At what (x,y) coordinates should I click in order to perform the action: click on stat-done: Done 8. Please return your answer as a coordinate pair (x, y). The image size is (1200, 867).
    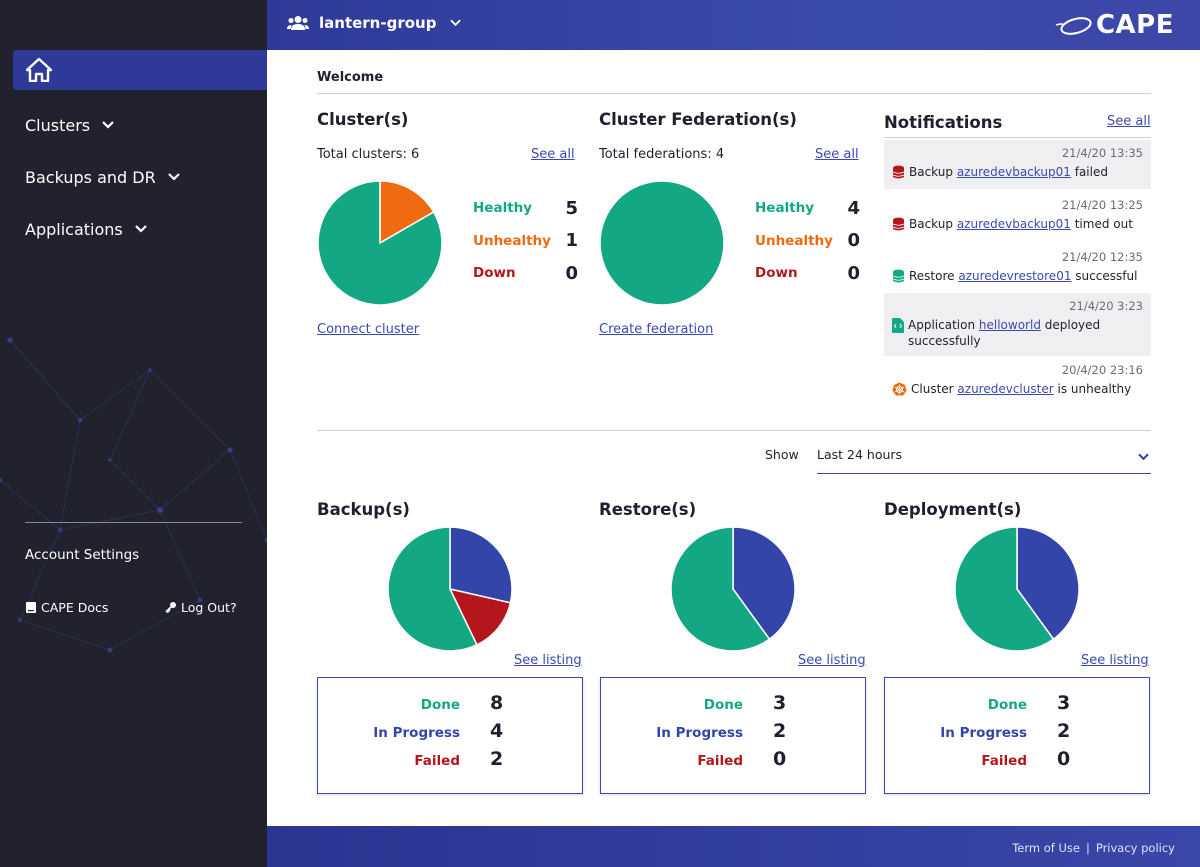
    Looking at the image, I should click on (450, 706).